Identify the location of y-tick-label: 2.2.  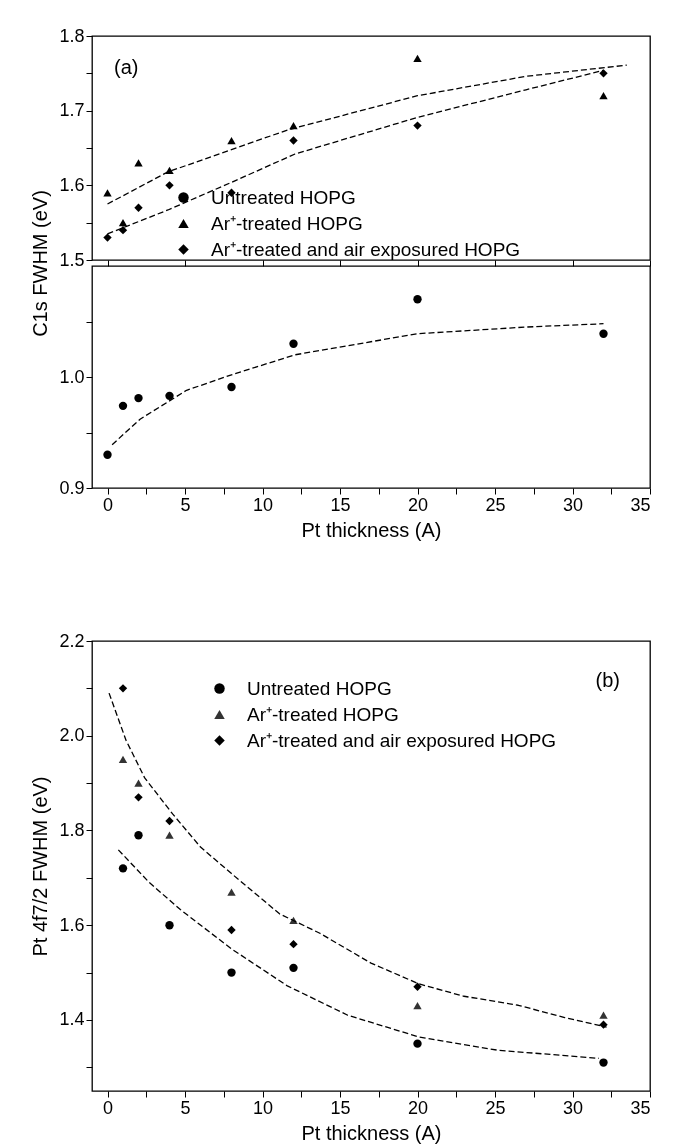
(72, 640).